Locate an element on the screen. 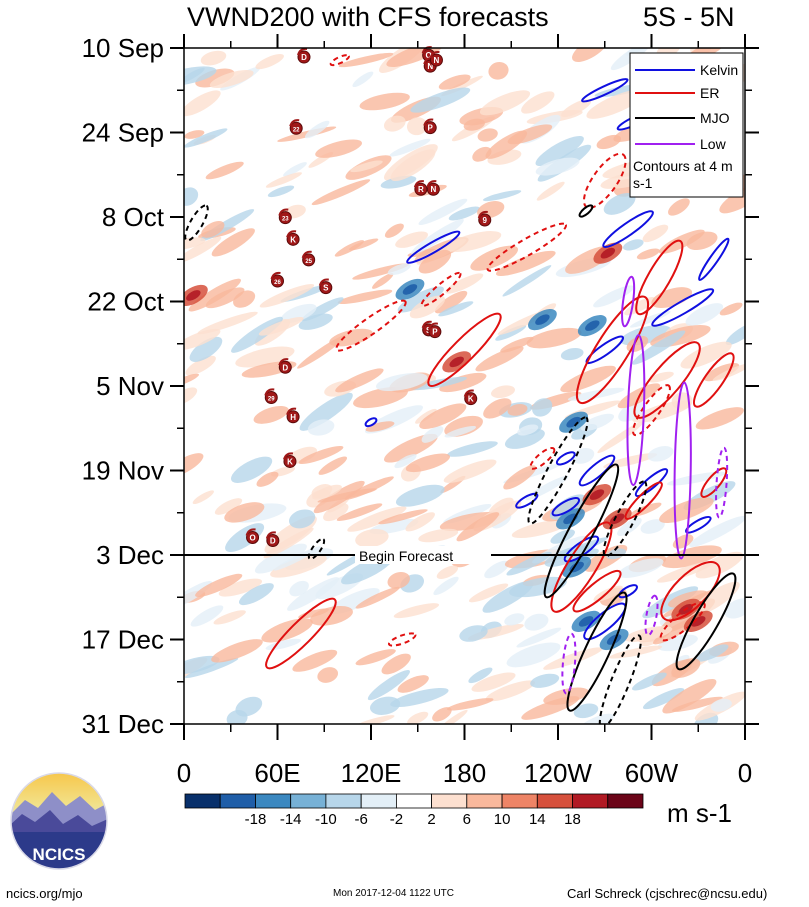 The image size is (809, 907). colorbar-tick-label: -2 is located at coordinates (396, 819).